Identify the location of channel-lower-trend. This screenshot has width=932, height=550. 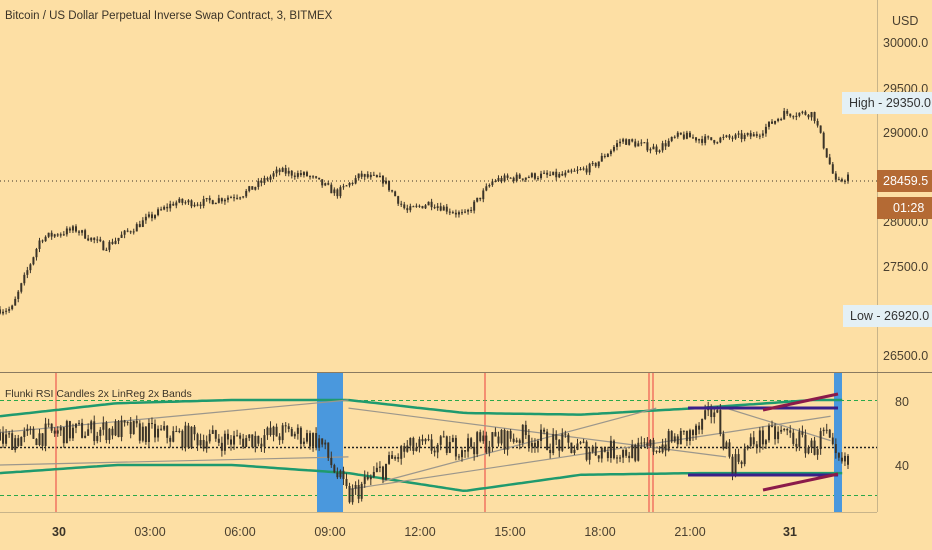
(800, 482).